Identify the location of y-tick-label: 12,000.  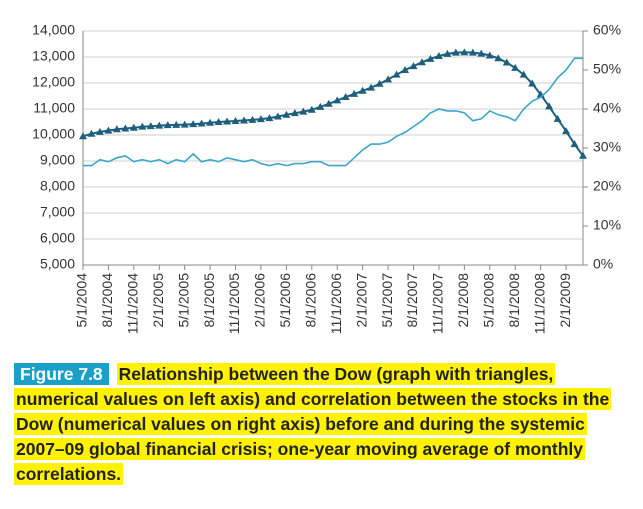
(53, 82).